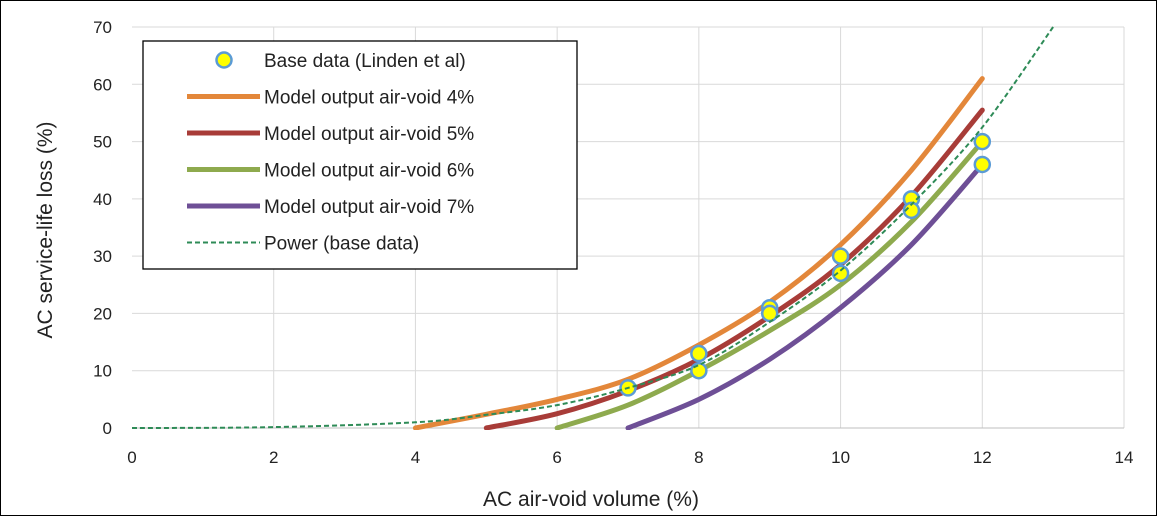  What do you see at coordinates (415, 457) in the screenshot?
I see `x-tick-label: 4` at bounding box center [415, 457].